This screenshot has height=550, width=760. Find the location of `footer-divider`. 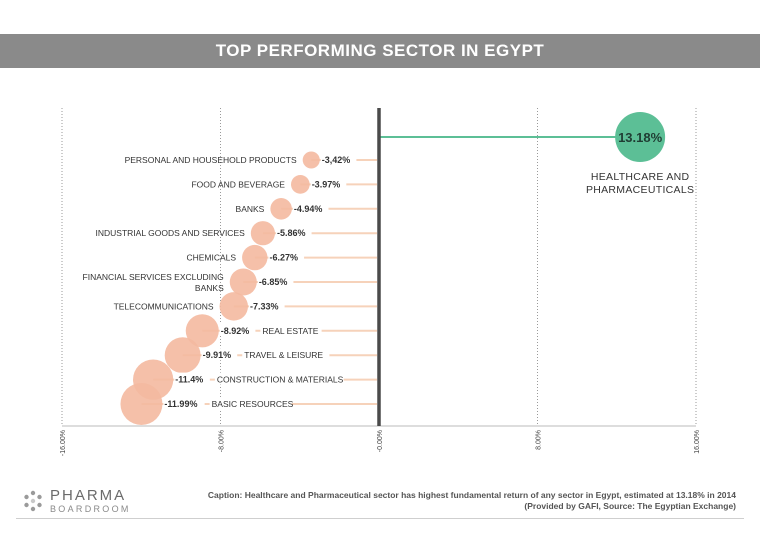

footer-divider is located at coordinates (380, 518).